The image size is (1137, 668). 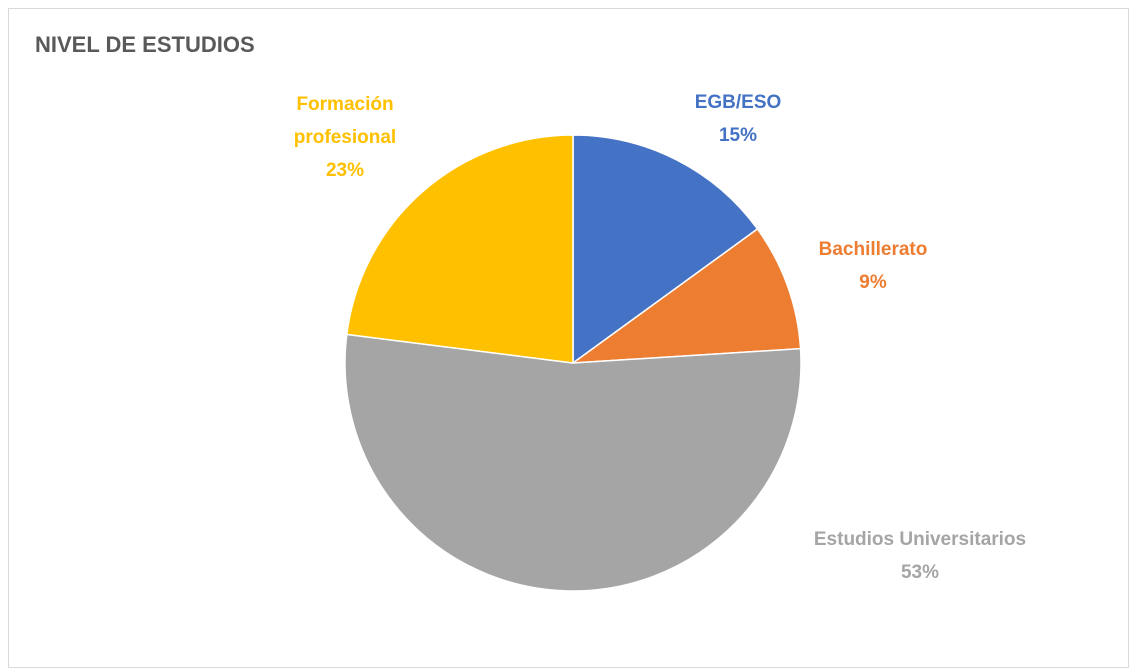 I want to click on data-label: Estudios Universitarios 53%, so click(x=920, y=556).